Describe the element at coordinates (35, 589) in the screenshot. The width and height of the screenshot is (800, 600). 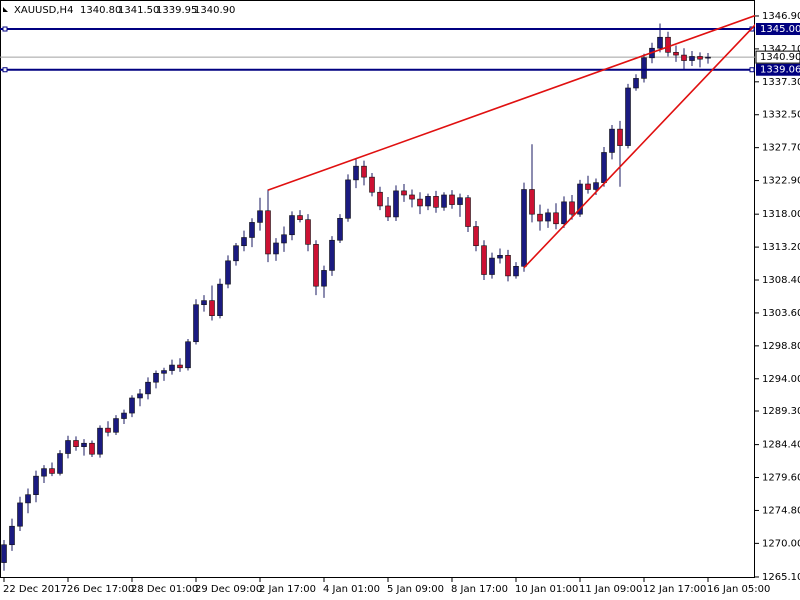
I see `x-tick-label: 22 Dec 2017` at that location.